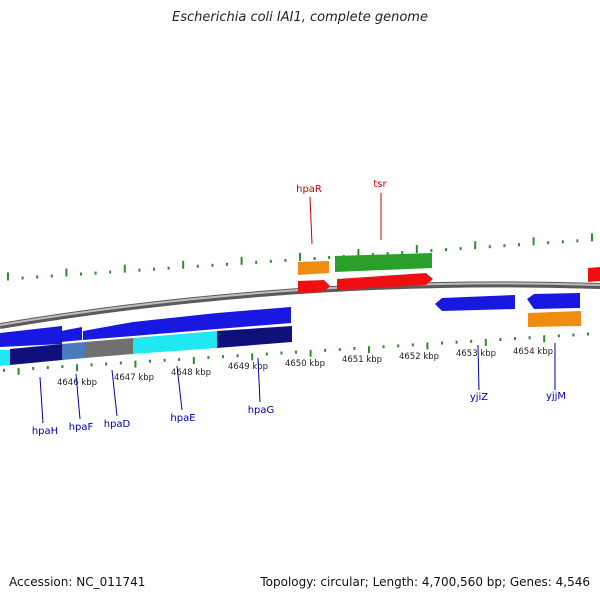 The width and height of the screenshot is (600, 600). Describe the element at coordinates (383, 262) in the screenshot. I see `tsr-cog-block` at that location.